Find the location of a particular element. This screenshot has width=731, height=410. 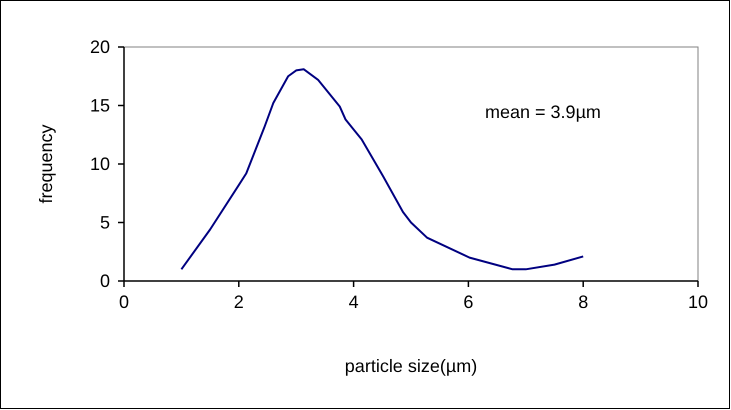

x-tick-label: 0 is located at coordinates (124, 302).